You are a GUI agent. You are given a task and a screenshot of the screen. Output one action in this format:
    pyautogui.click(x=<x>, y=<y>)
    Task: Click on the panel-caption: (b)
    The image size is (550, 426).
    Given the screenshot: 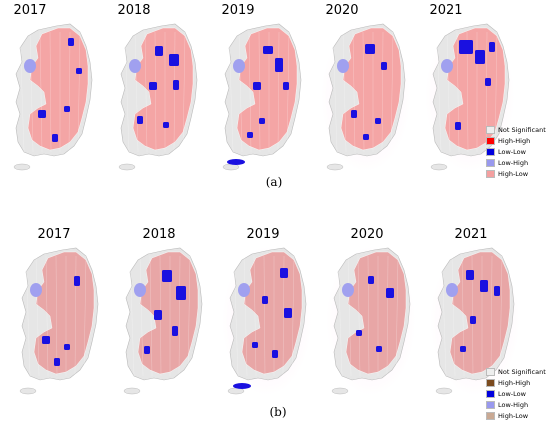 What is the action you would take?
    pyautogui.click(x=278, y=412)
    